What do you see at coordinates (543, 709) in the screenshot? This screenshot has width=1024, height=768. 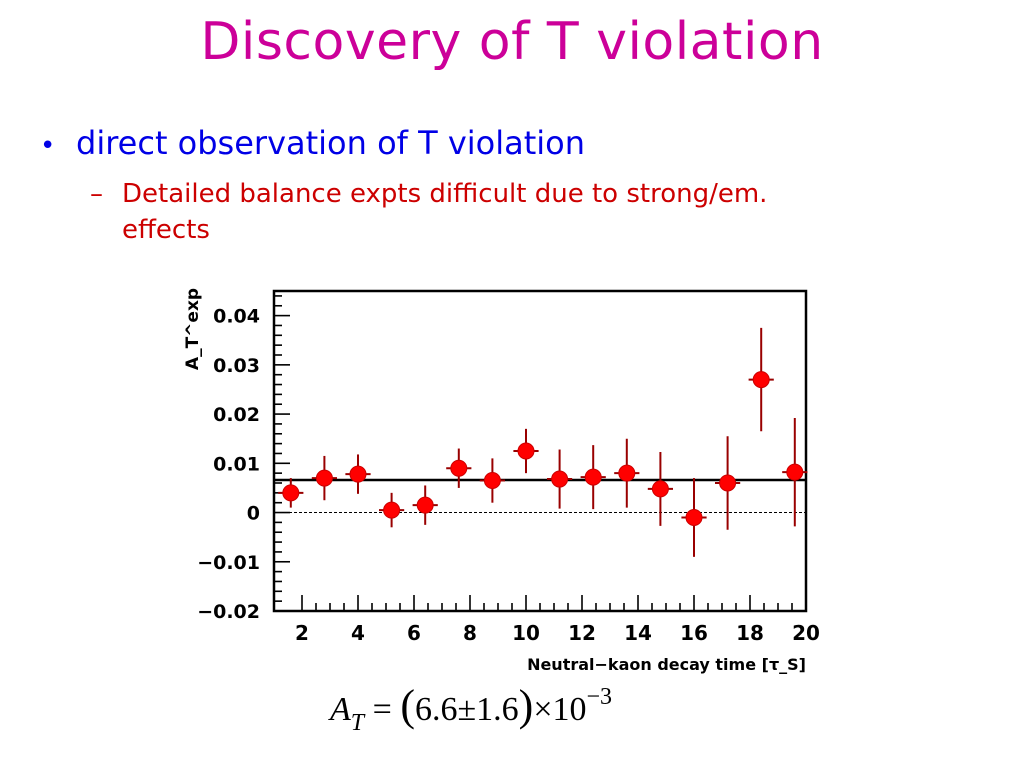 I see `formula-times: ×` at bounding box center [543, 709].